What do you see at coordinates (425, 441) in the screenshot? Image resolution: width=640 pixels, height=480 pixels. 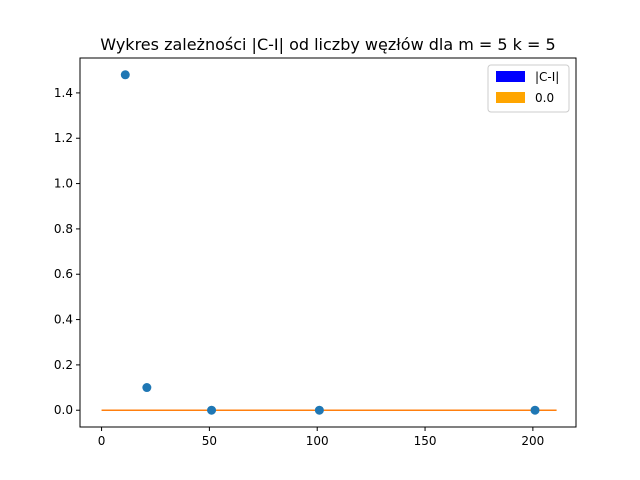 I see `x-tick-label: 150` at bounding box center [425, 441].